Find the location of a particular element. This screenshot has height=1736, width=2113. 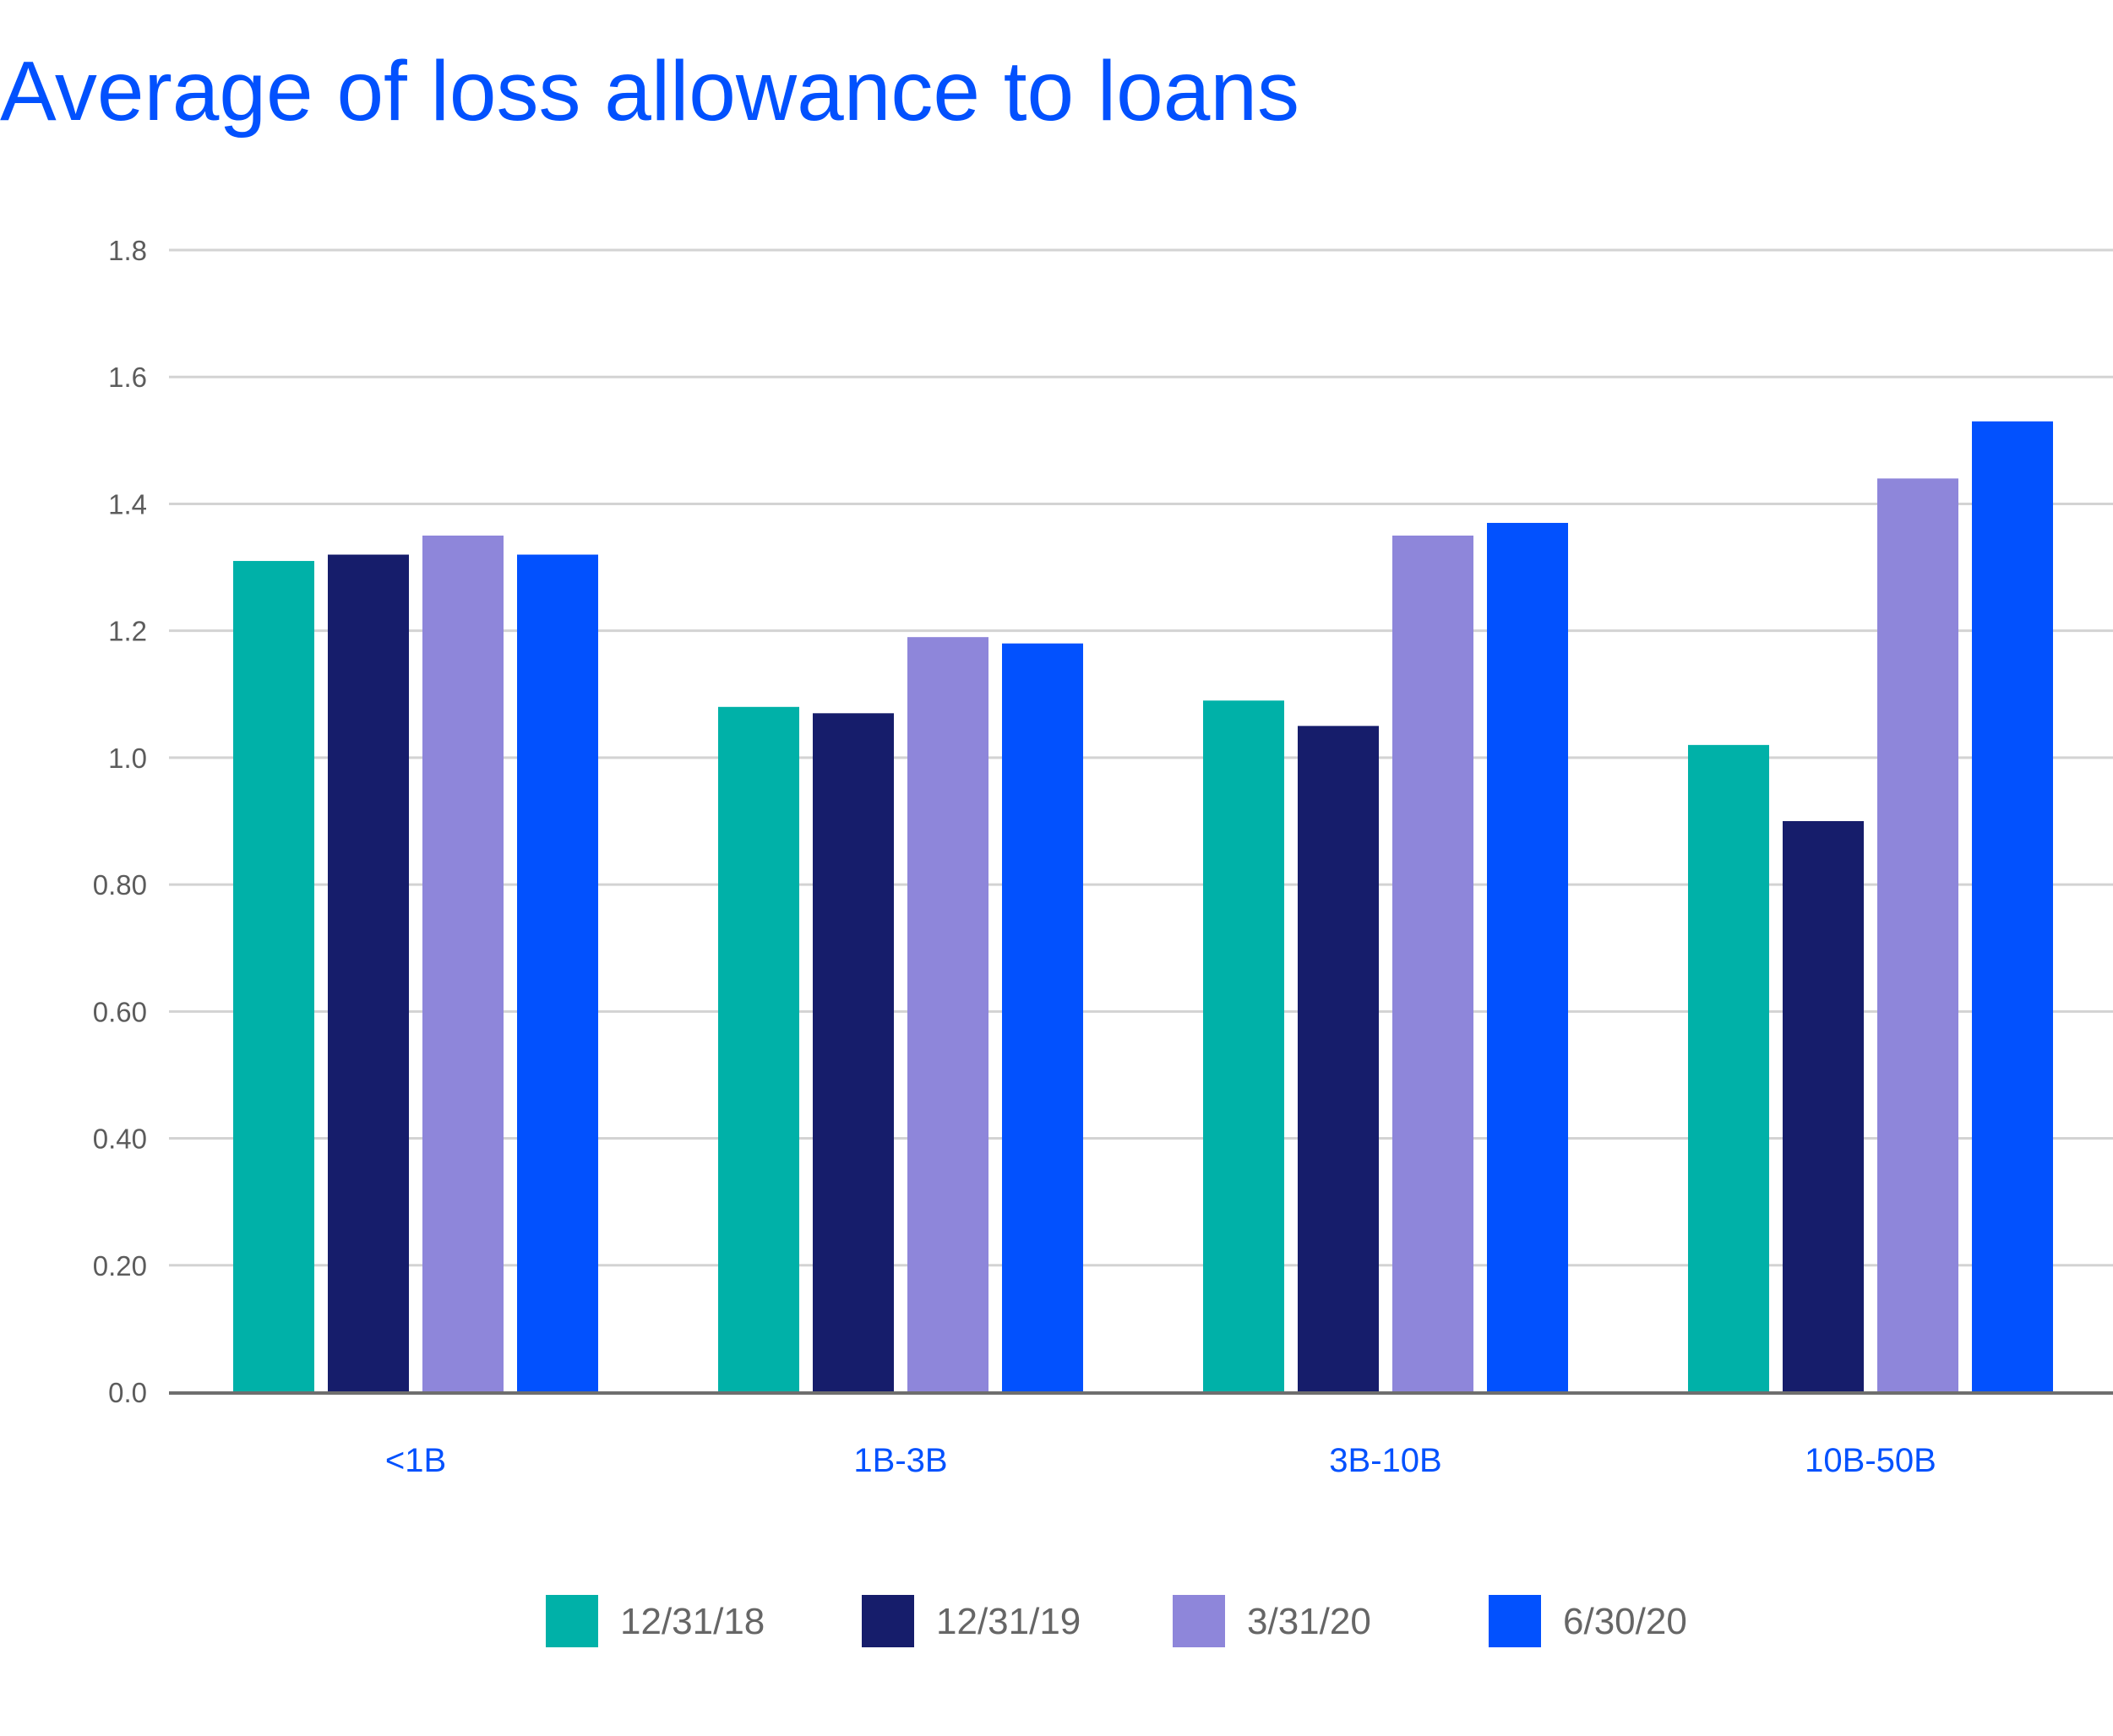

category-label: 3B-10B is located at coordinates (1385, 1460).